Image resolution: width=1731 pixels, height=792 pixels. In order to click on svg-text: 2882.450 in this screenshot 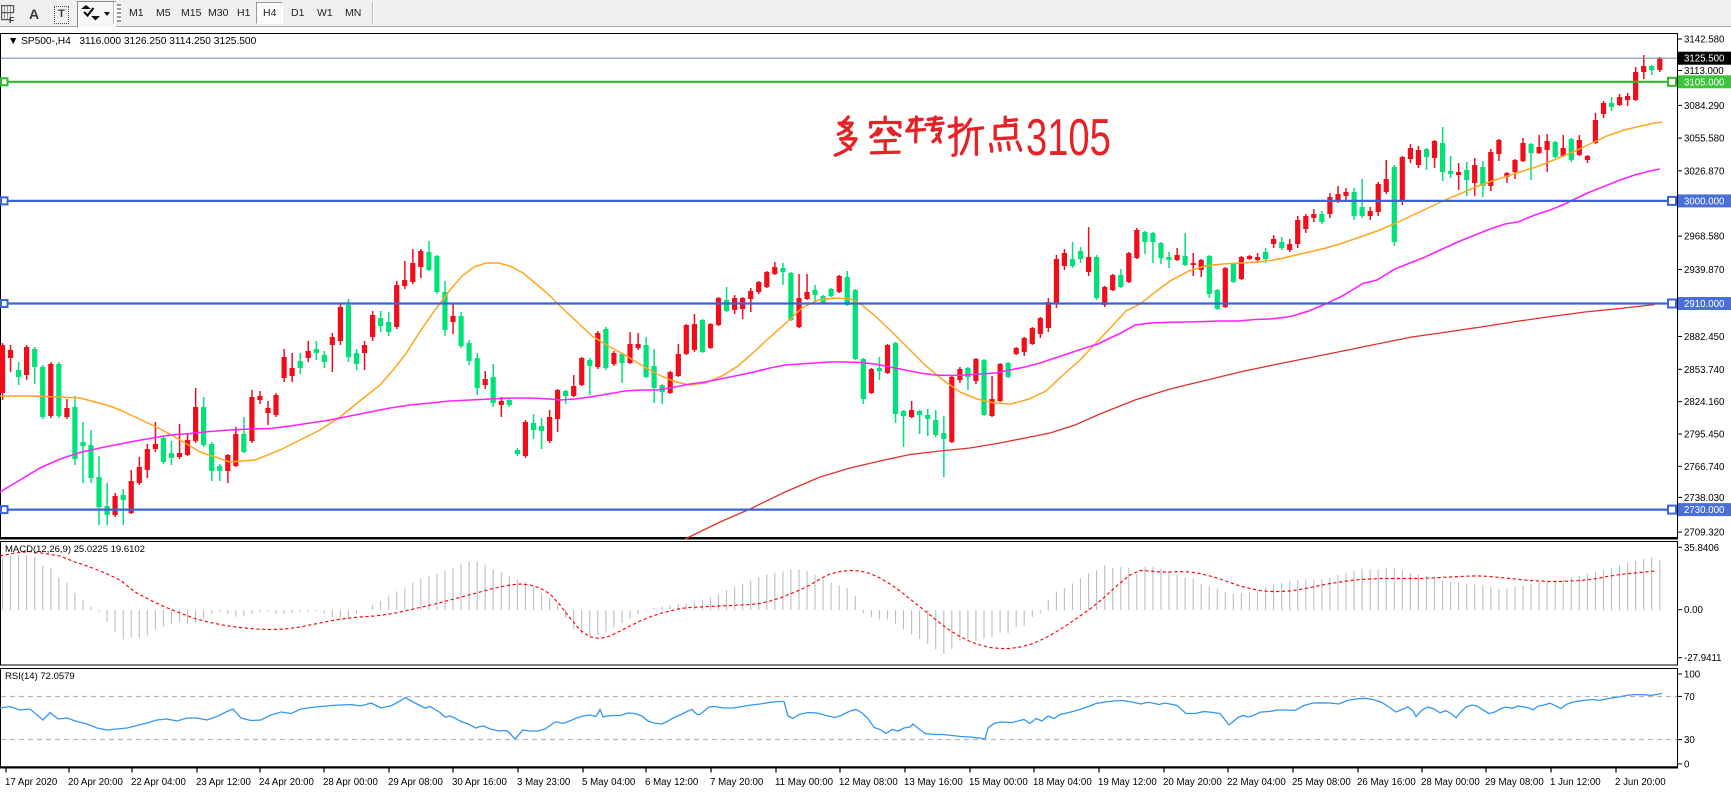, I will do `click(1704, 337)`.